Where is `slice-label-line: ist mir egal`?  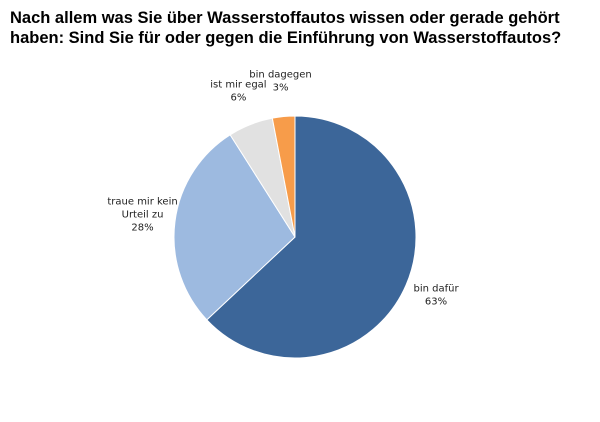
slice-label-line: ist mir egal is located at coordinates (238, 85).